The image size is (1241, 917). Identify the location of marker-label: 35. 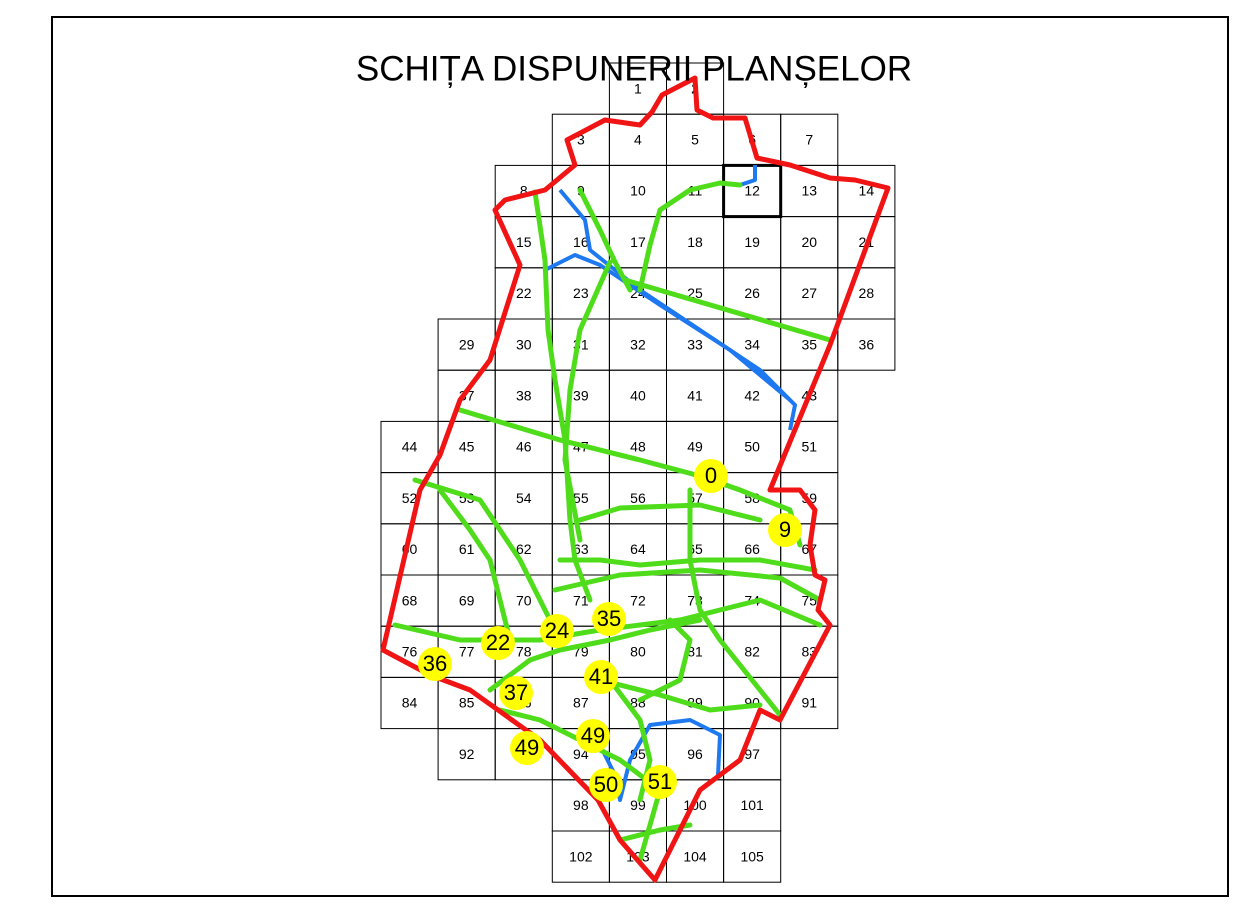
(609, 618).